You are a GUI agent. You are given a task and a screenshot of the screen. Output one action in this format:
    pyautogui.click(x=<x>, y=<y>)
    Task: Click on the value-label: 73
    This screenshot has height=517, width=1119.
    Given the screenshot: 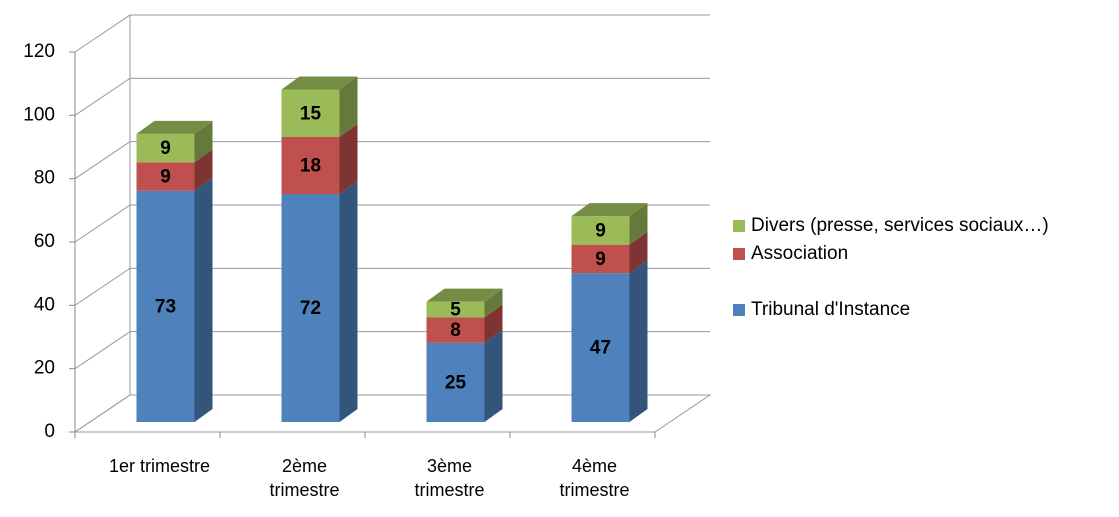 What is the action you would take?
    pyautogui.click(x=165, y=306)
    